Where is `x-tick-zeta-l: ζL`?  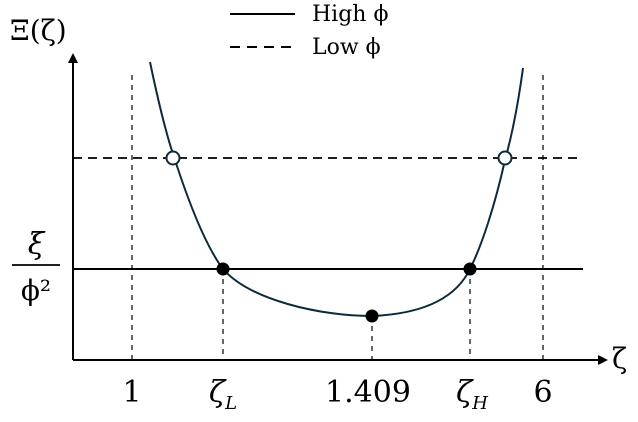 x-tick-zeta-l: ζL is located at coordinates (223, 394).